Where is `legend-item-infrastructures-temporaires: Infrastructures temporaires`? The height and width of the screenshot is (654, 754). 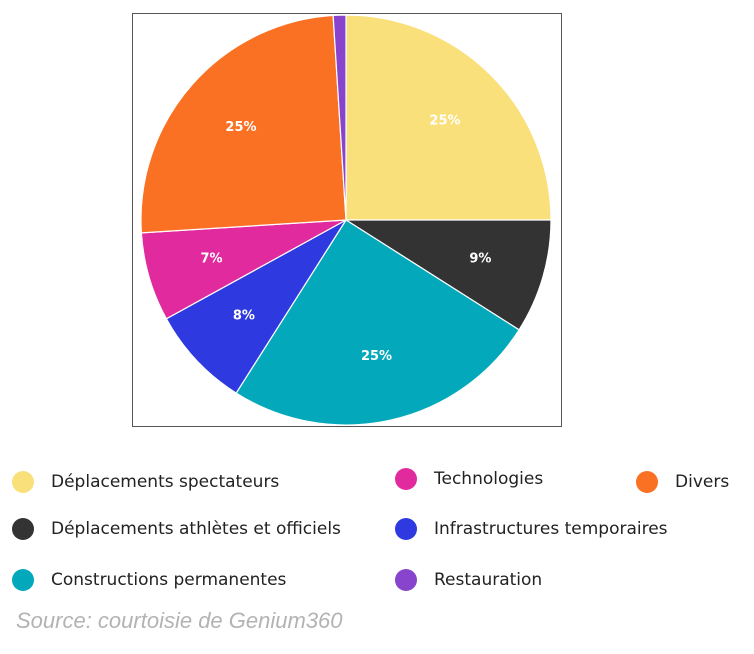
legend-item-infrastructures-temporaires: Infrastructures temporaires is located at coordinates (531, 529).